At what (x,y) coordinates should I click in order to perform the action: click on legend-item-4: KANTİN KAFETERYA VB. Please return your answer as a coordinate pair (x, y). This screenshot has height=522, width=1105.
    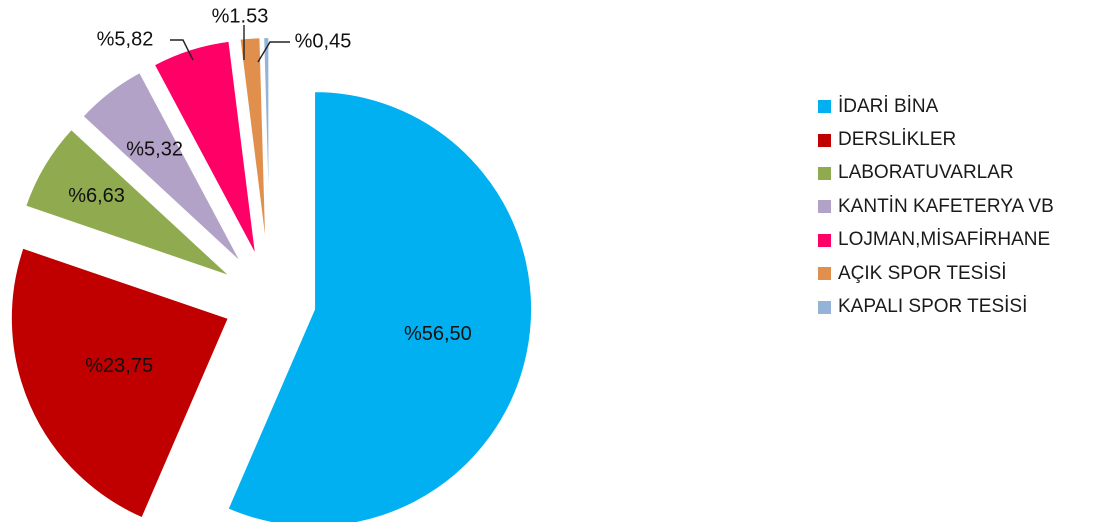
    Looking at the image, I should click on (936, 206).